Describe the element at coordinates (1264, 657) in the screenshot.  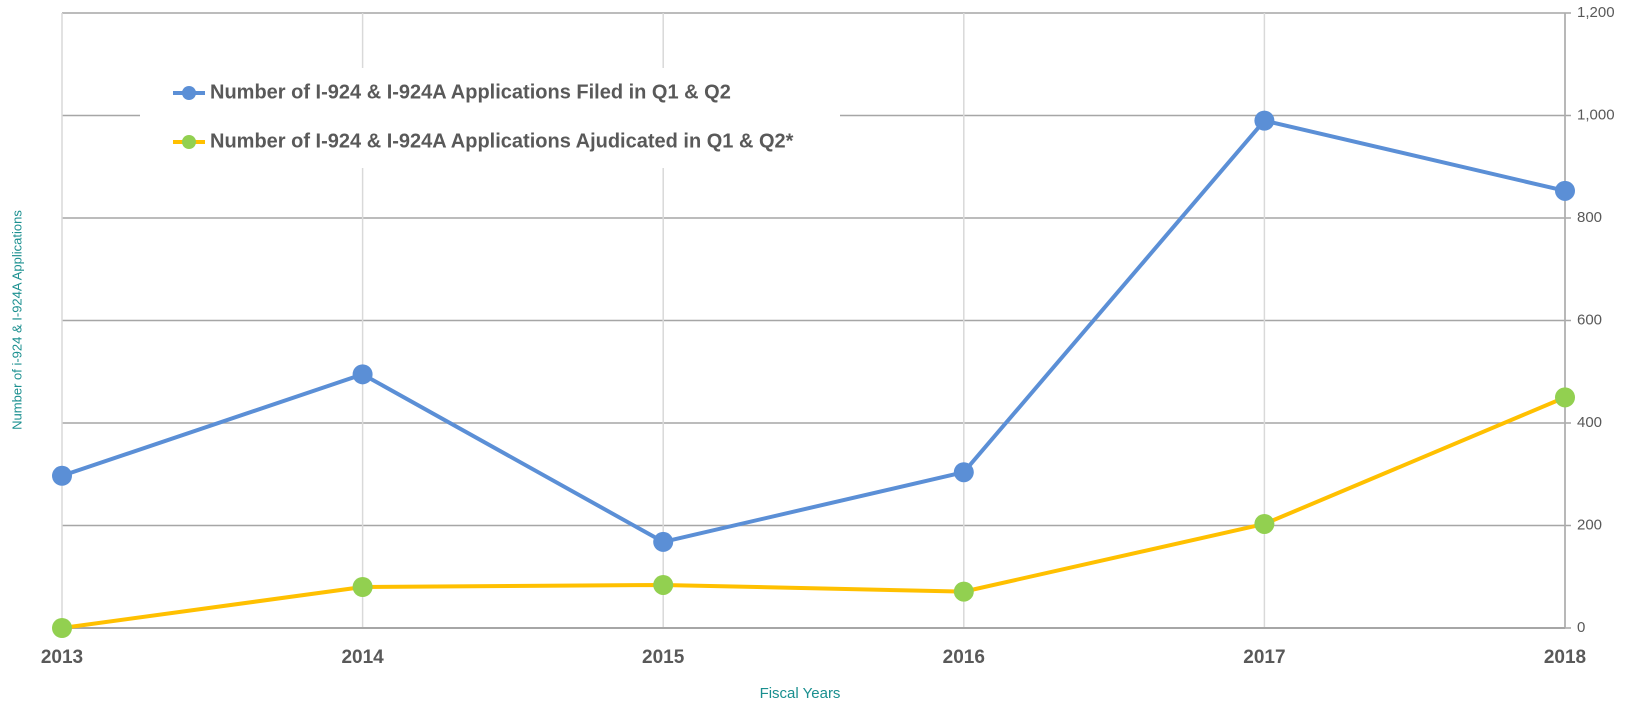
I see `x-tick-label: 2017` at that location.